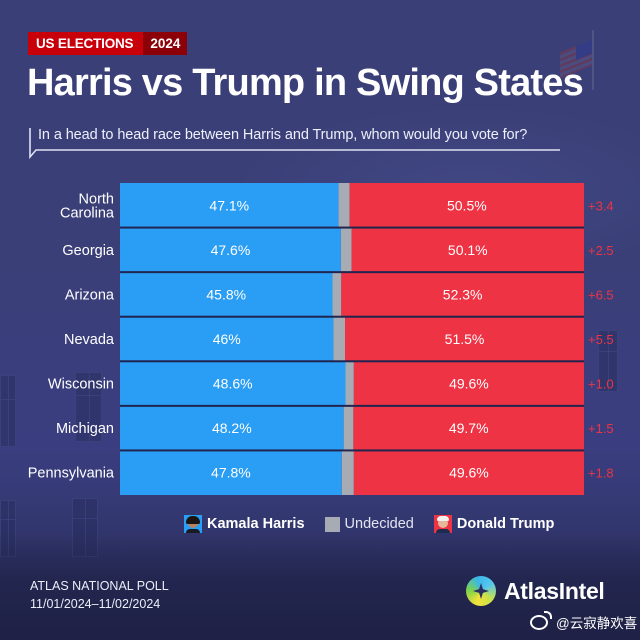 This screenshot has width=640, height=640. What do you see at coordinates (89, 340) in the screenshot?
I see `category-label: Nevada` at bounding box center [89, 340].